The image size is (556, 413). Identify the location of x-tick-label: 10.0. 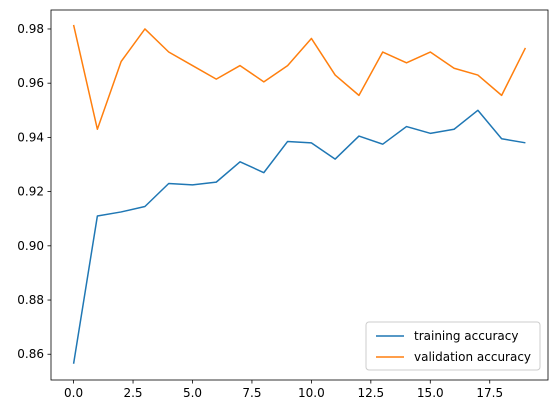
(311, 393).